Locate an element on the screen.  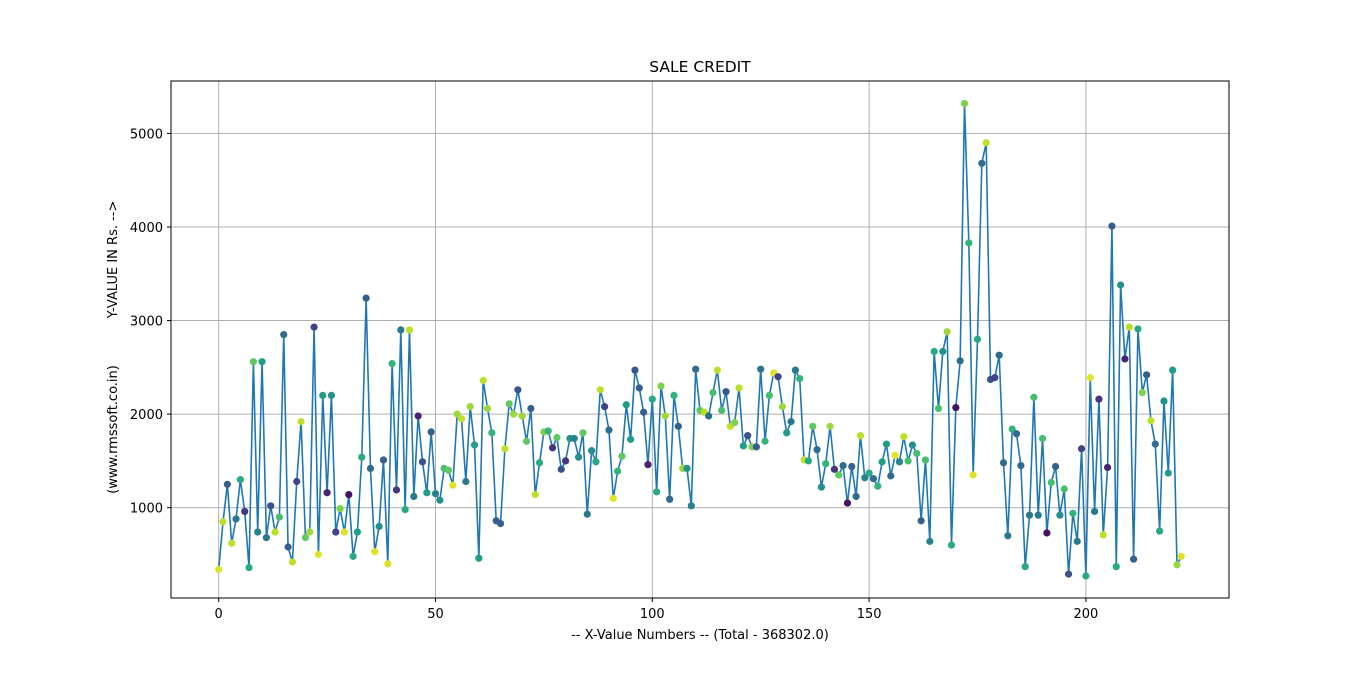
x-tick-label: 50 is located at coordinates (435, 614).